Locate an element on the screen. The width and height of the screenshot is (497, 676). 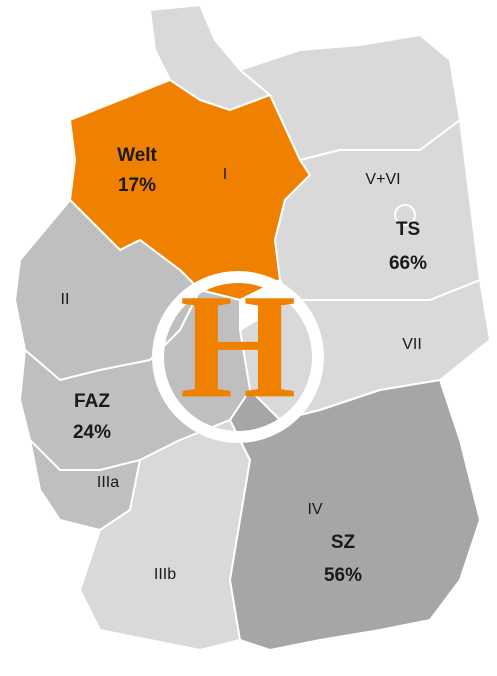
region-label: II is located at coordinates (65, 299).